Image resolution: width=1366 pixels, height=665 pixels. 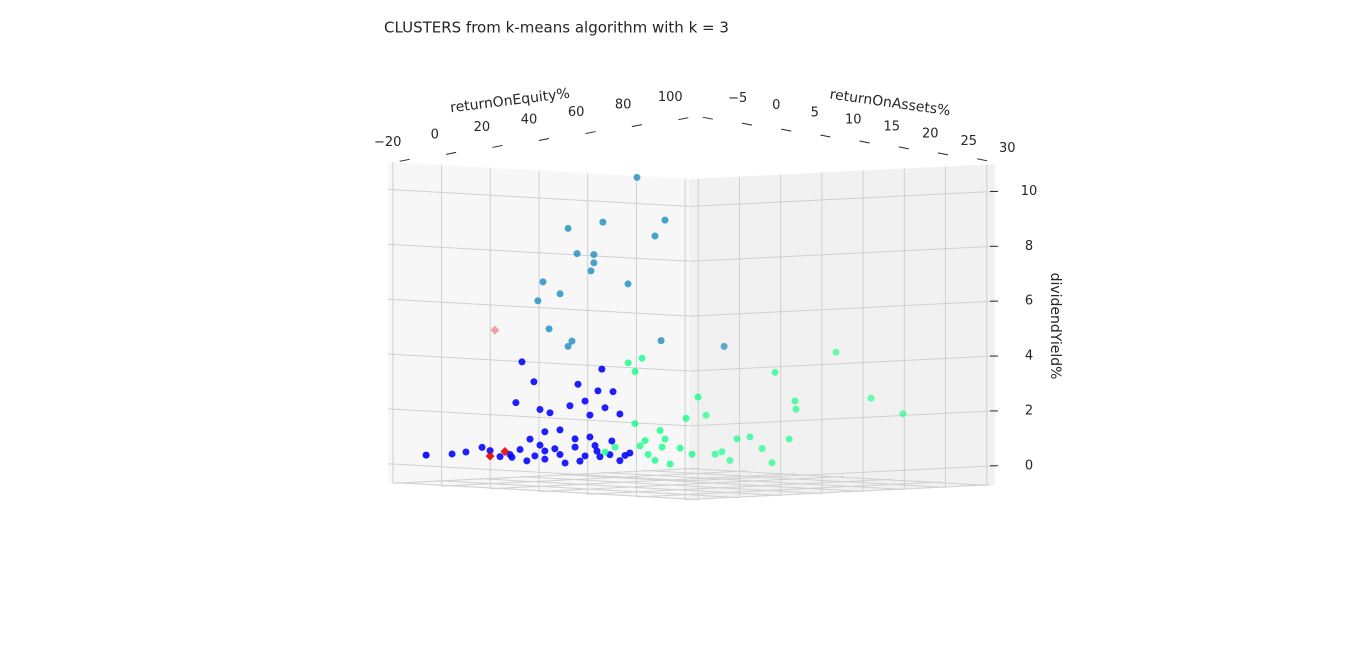 What do you see at coordinates (387, 142) in the screenshot?
I see `x-tick-label: −20` at bounding box center [387, 142].